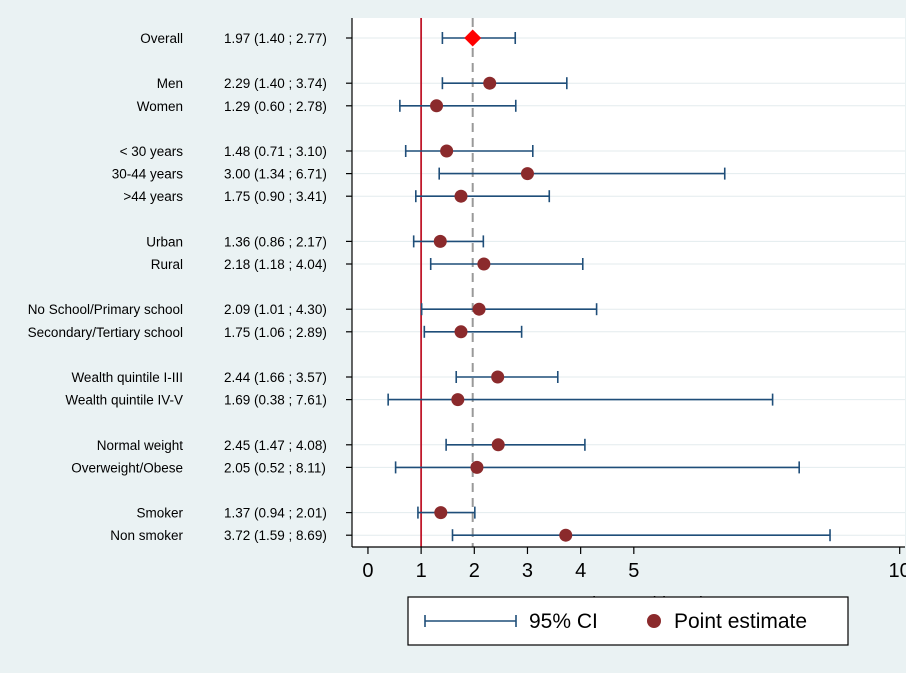 The image size is (906, 673). What do you see at coordinates (275, 377) in the screenshot?
I see `estimate-label: 2.44 (1.66 ; 3.57)` at bounding box center [275, 377].